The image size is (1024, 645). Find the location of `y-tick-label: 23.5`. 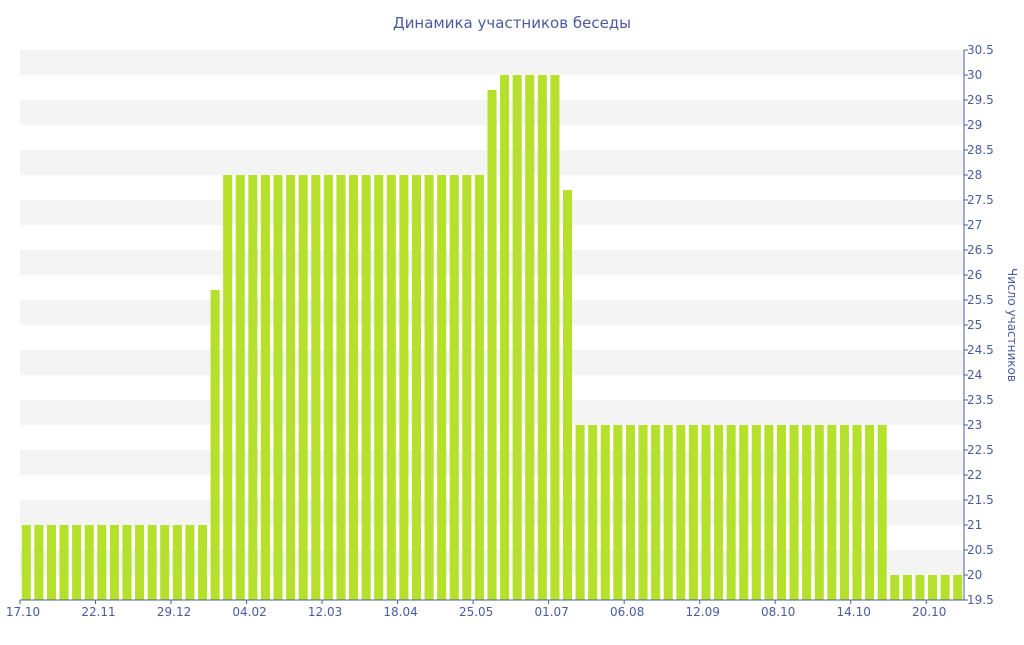

y-tick-label: 23.5 is located at coordinates (980, 400).